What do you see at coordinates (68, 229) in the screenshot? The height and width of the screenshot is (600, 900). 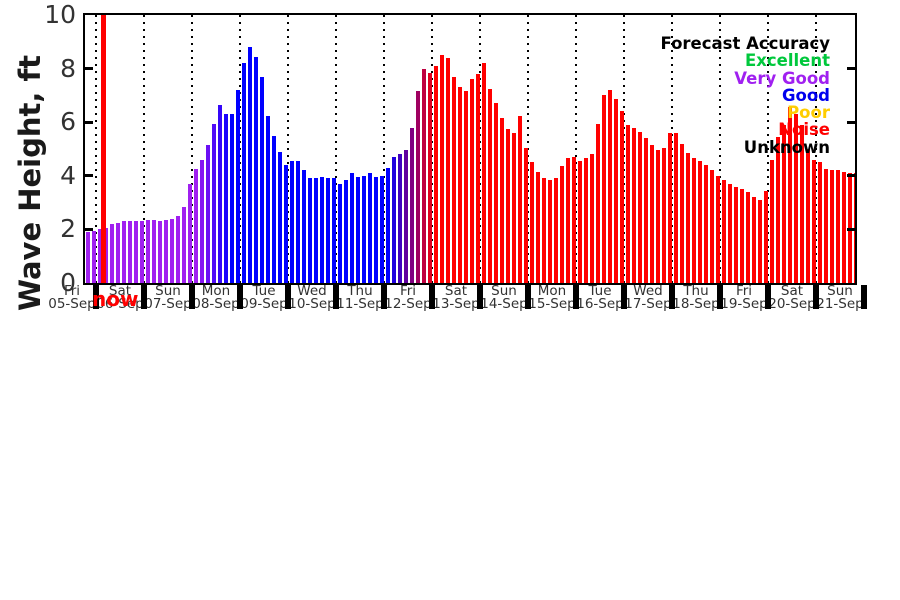 I see `y-tick-label: 2` at bounding box center [68, 229].